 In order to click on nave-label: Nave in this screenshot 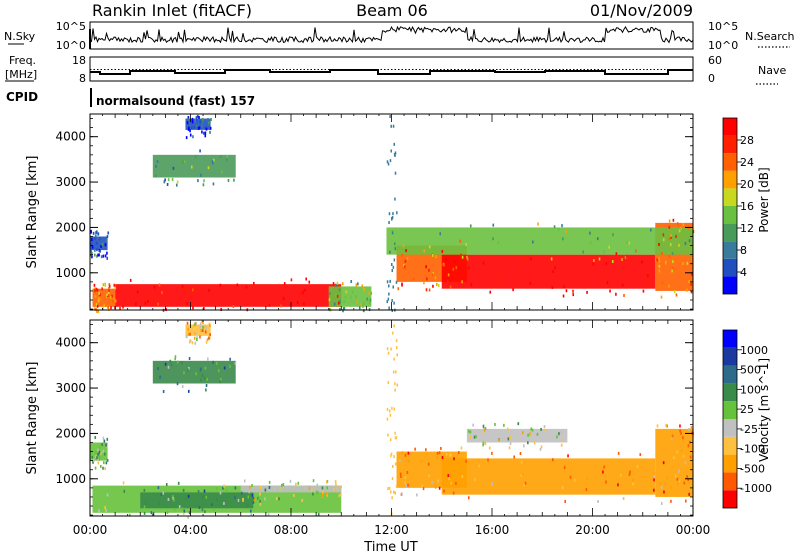, I will do `click(772, 70)`.